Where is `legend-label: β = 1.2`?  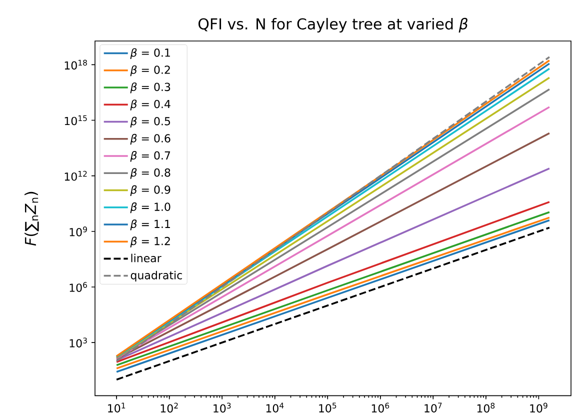
legend-label: β = 1.2 is located at coordinates (150, 242).